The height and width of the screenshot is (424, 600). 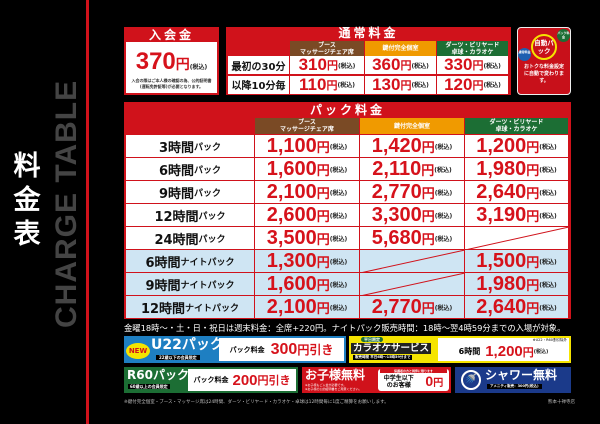 I want to click on karaoke-sub: 販売時間 平日6時〜15時59分まで, so click(x=383, y=357).